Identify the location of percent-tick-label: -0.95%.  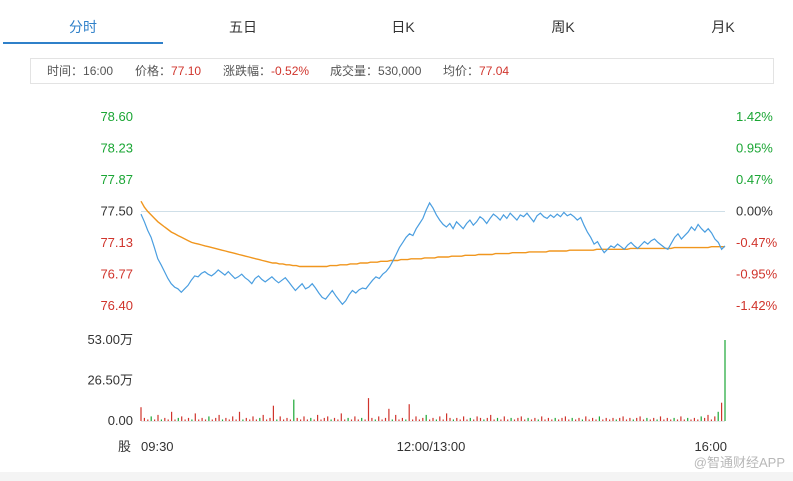
(757, 274).